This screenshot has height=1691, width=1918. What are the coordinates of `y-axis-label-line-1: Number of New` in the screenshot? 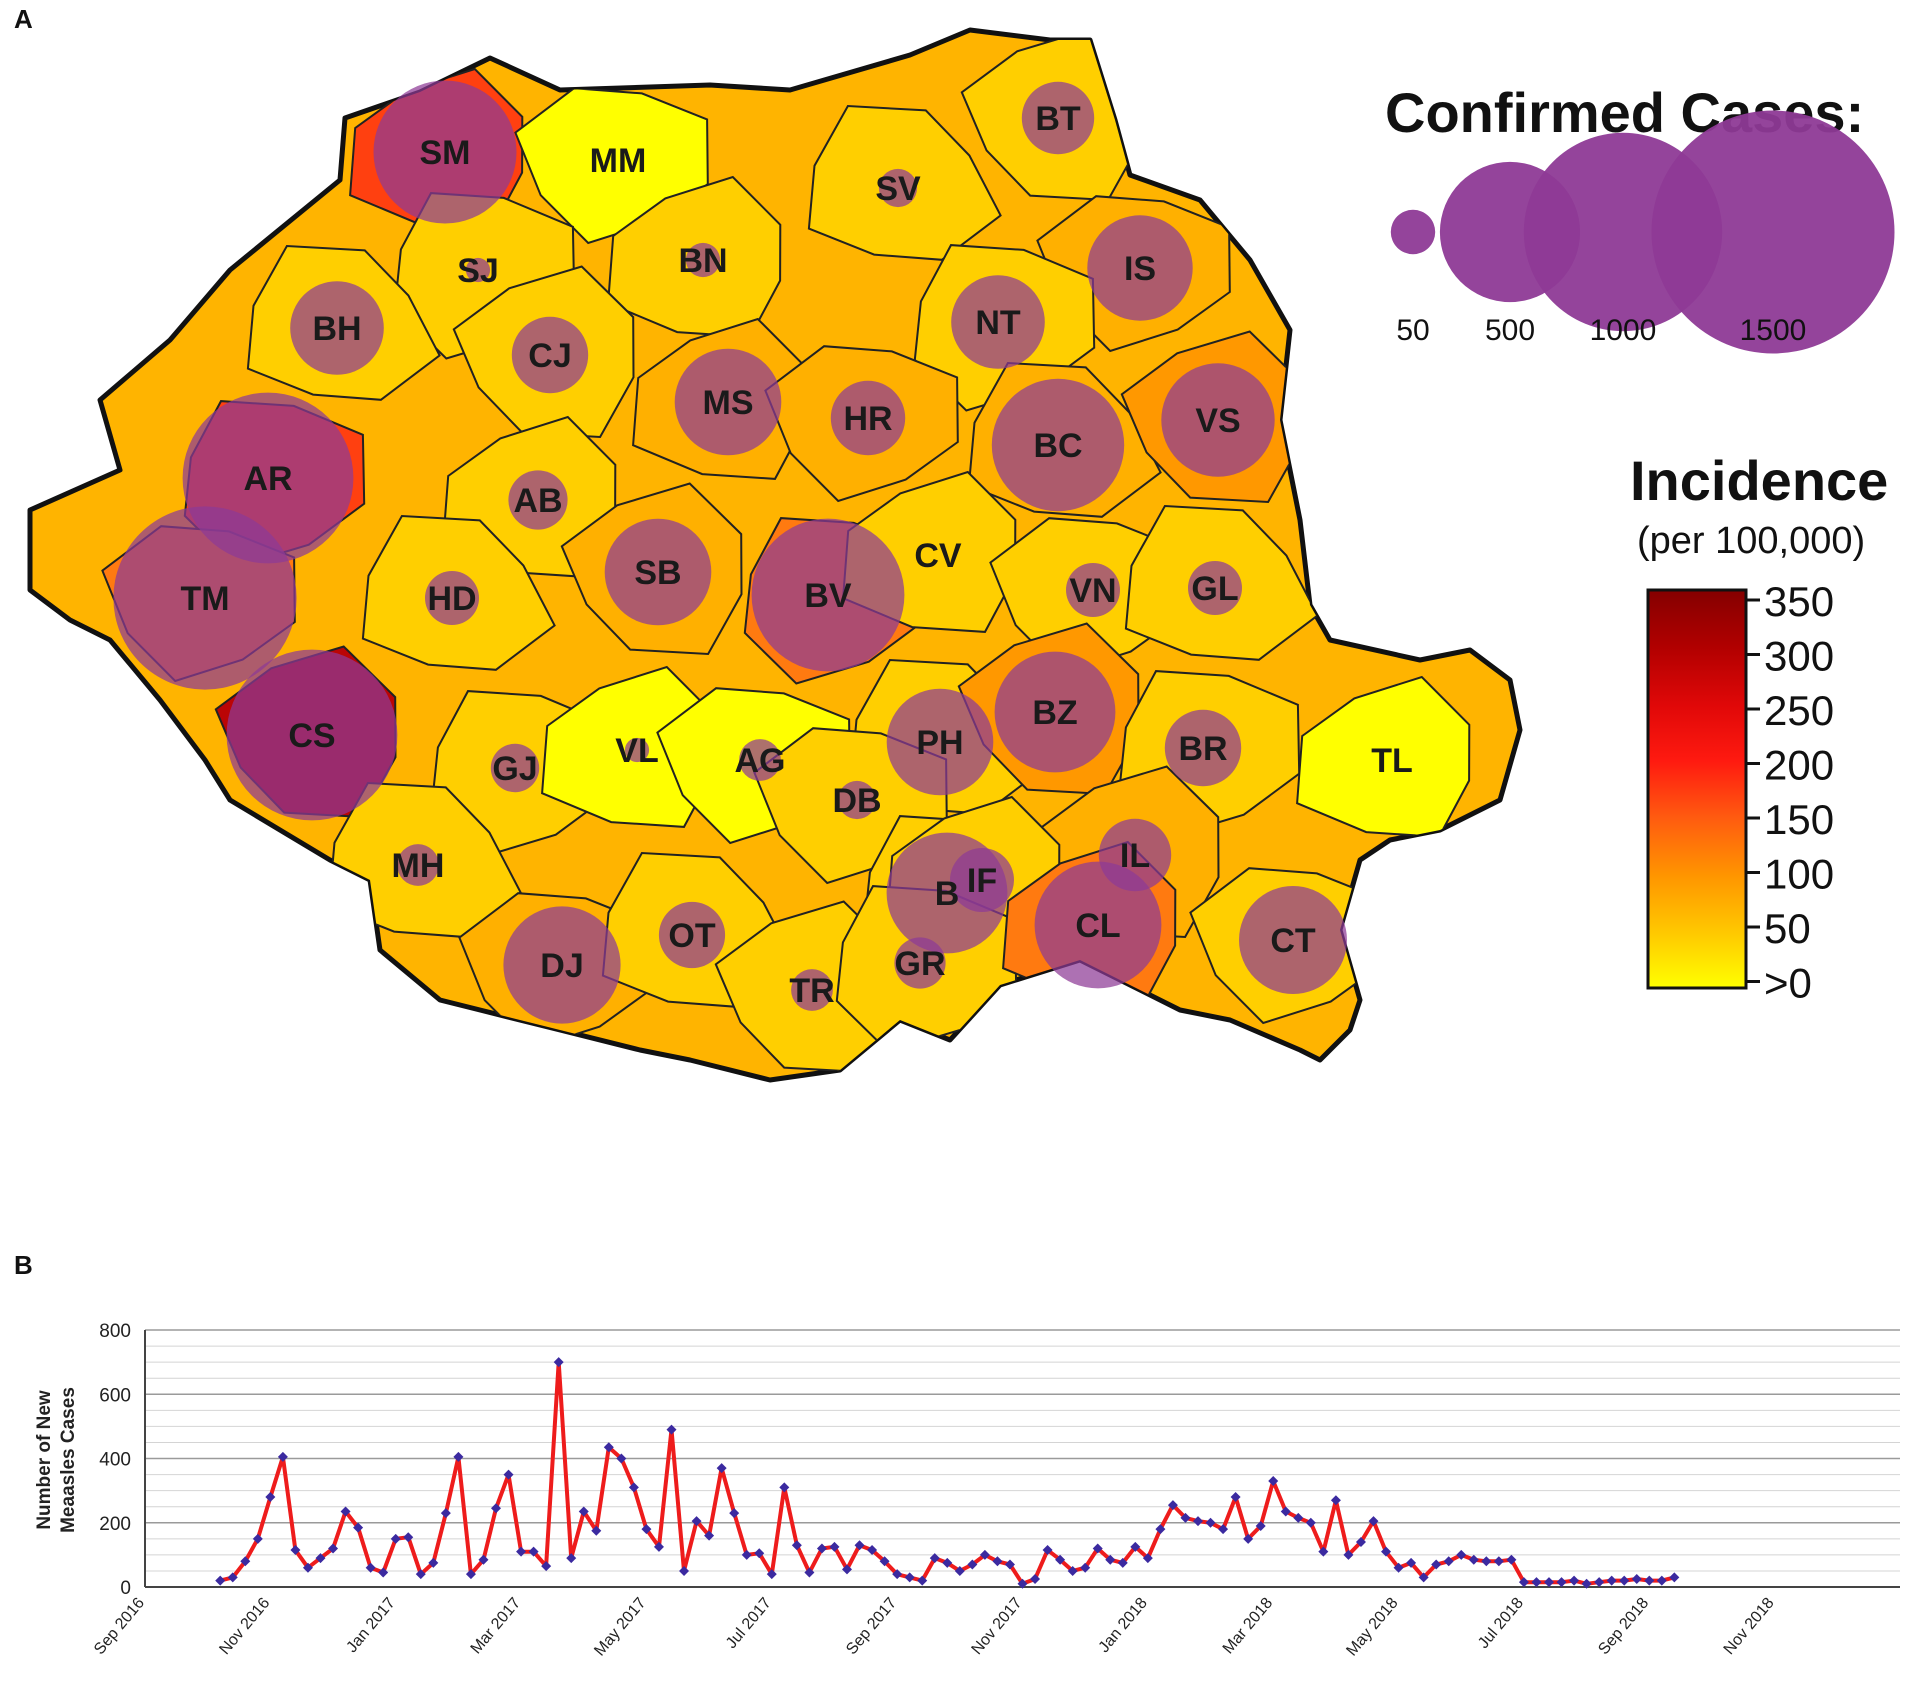 It's located at (44, 1460).